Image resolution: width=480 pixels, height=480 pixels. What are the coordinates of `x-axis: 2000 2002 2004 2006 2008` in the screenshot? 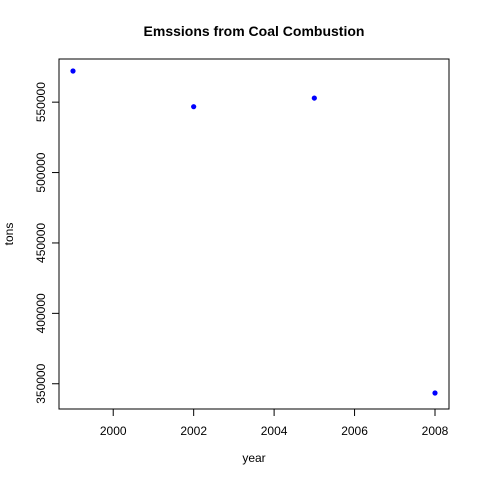 It's located at (274, 423).